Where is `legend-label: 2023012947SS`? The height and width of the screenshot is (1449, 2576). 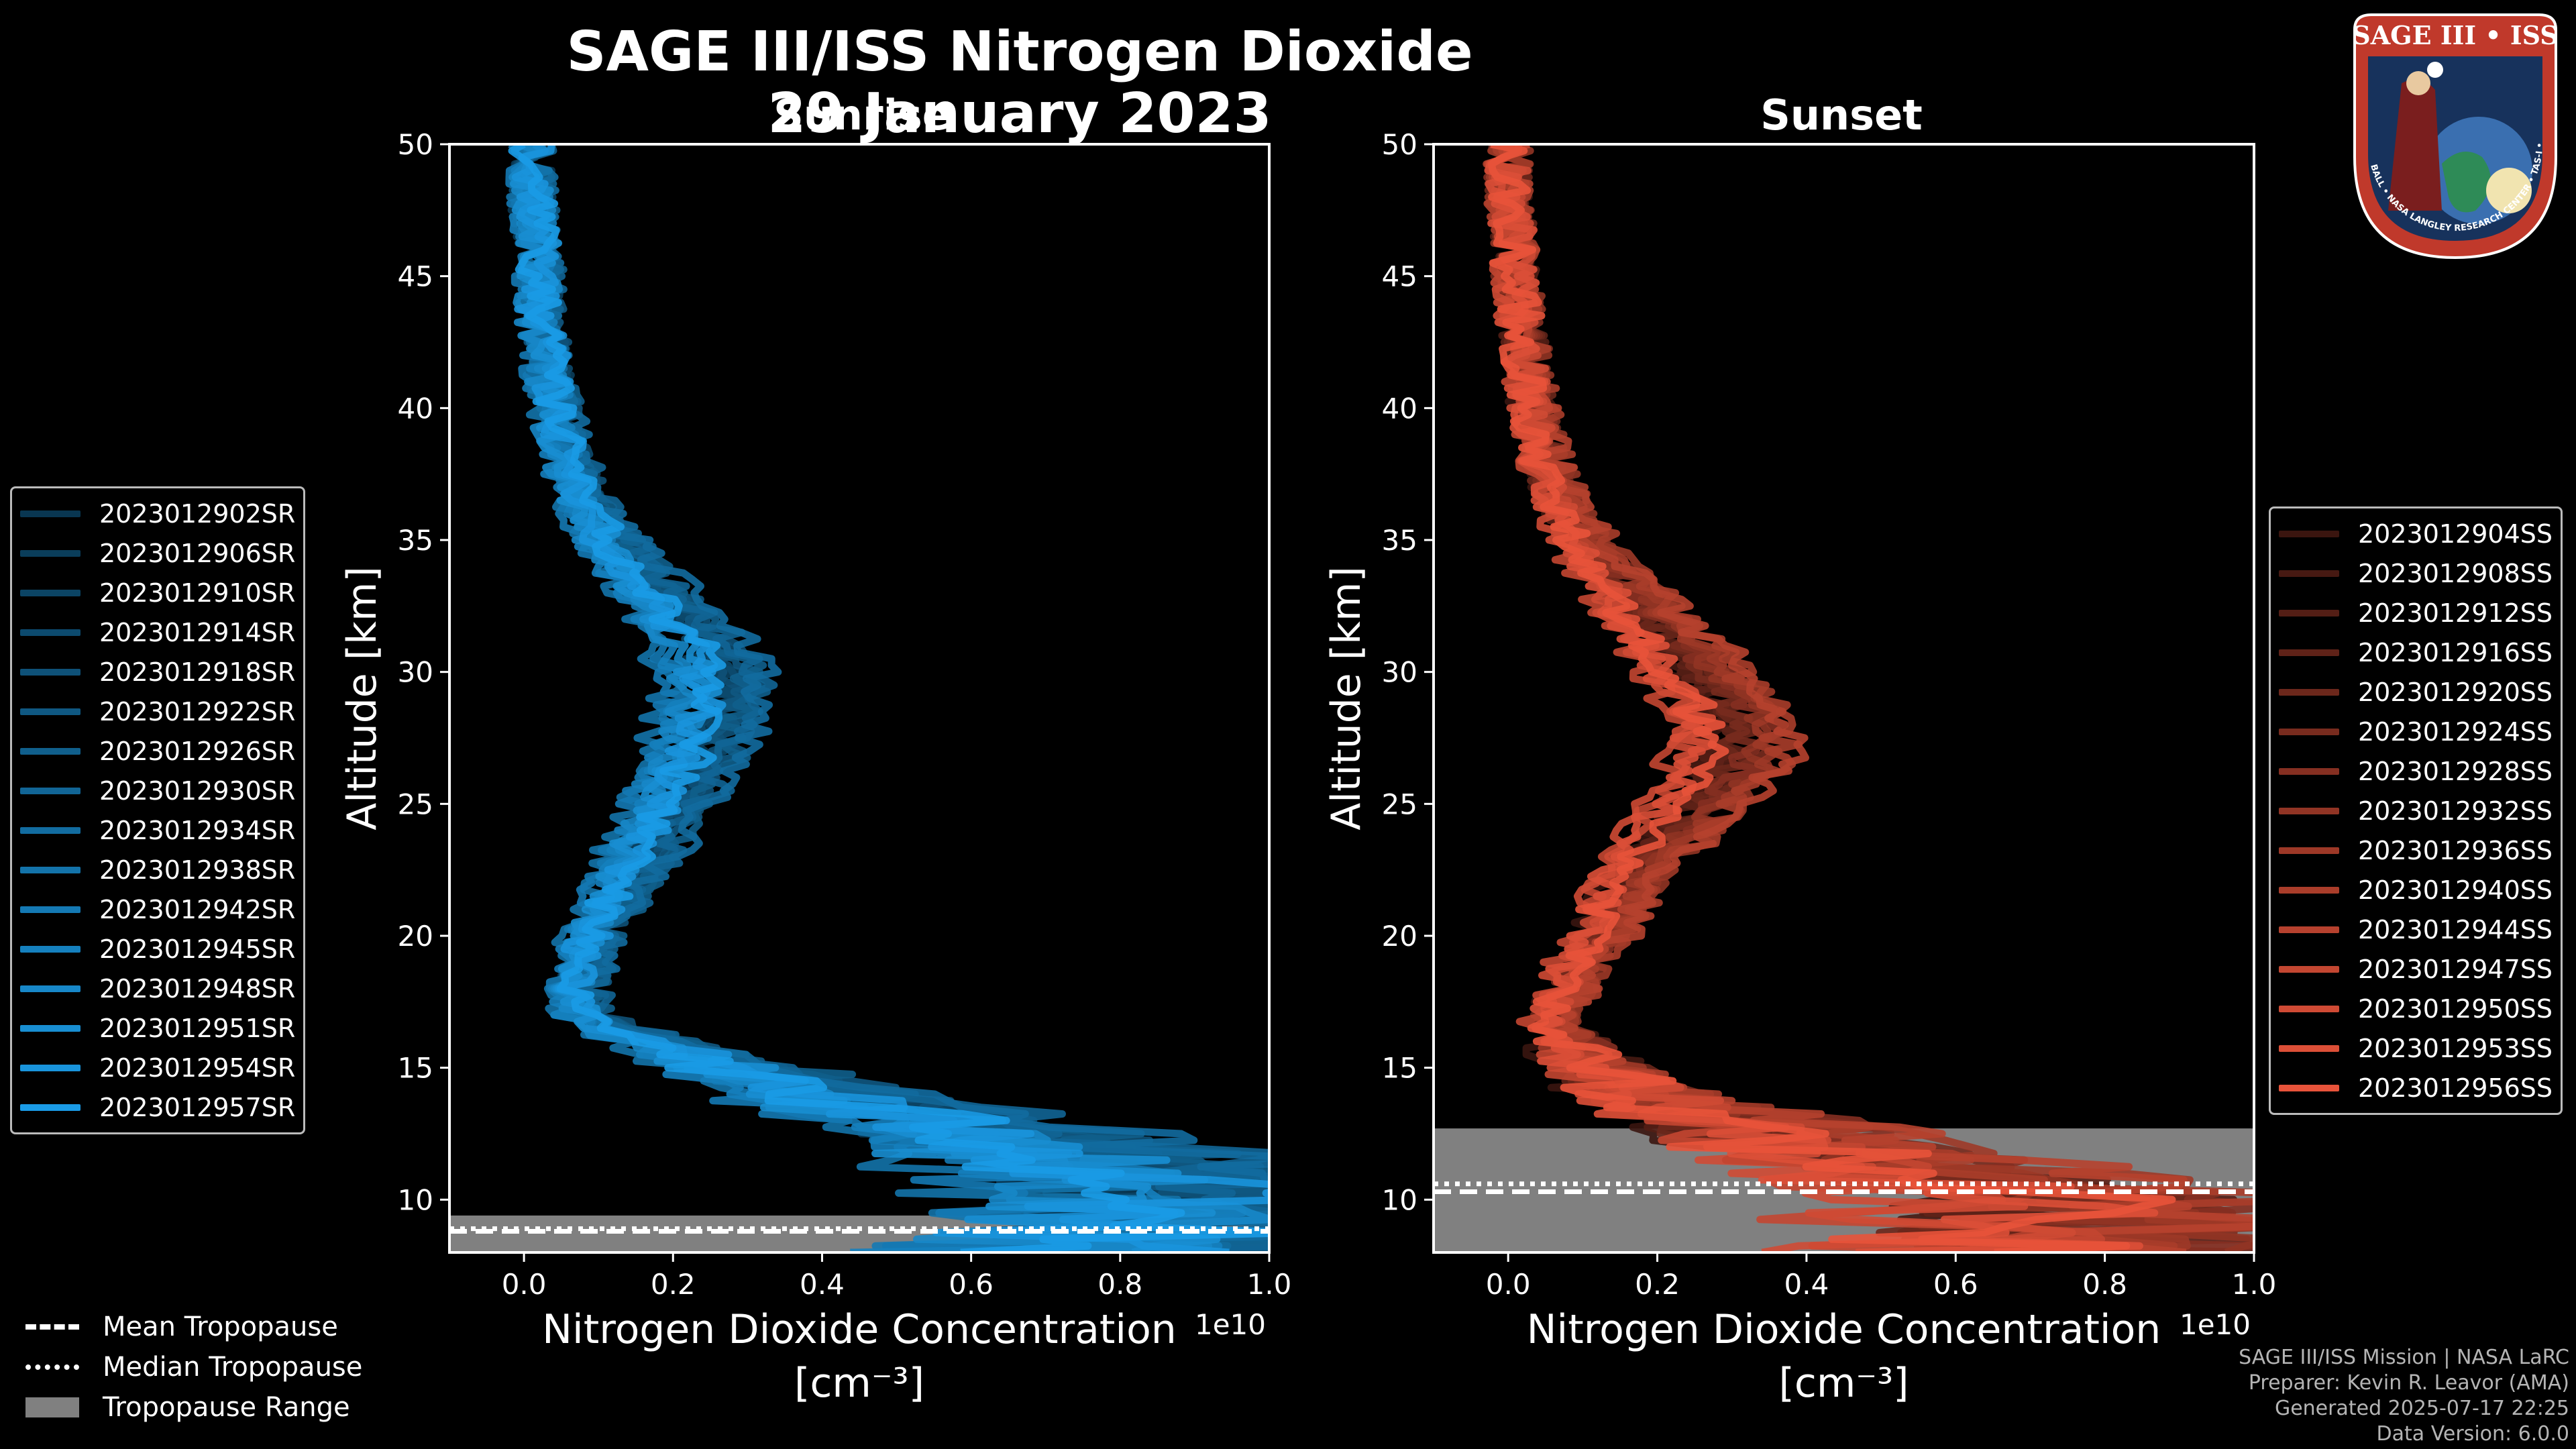
legend-label: 2023012947SS is located at coordinates (2455, 969).